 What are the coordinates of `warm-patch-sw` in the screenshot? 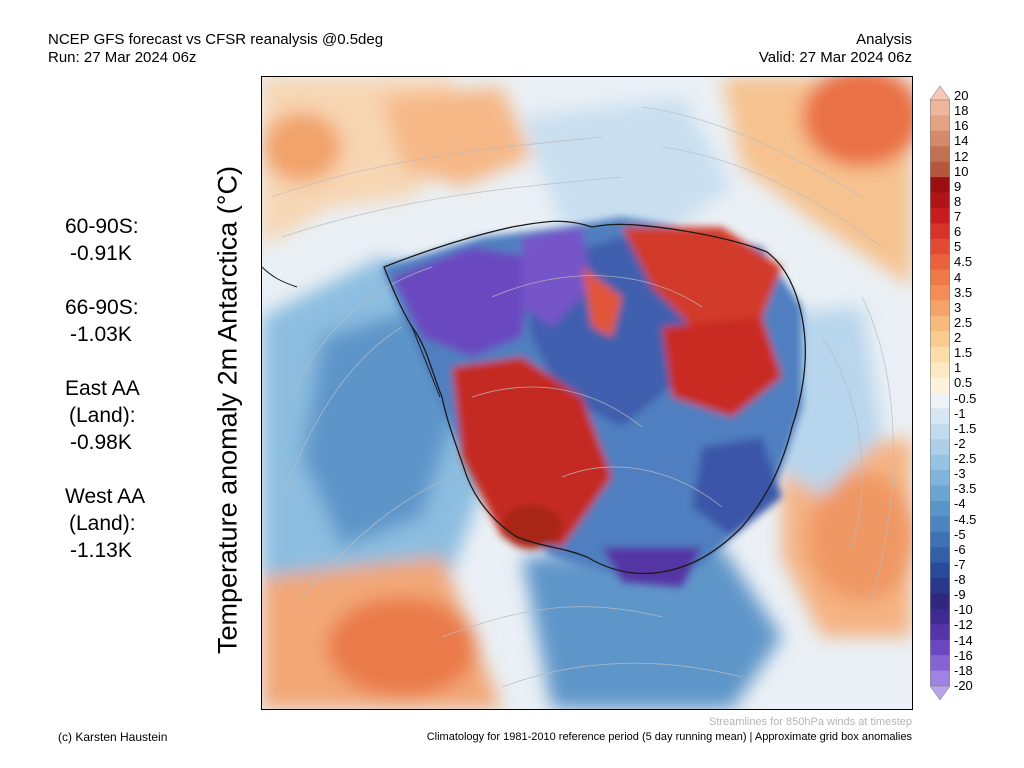 It's located at (402, 647).